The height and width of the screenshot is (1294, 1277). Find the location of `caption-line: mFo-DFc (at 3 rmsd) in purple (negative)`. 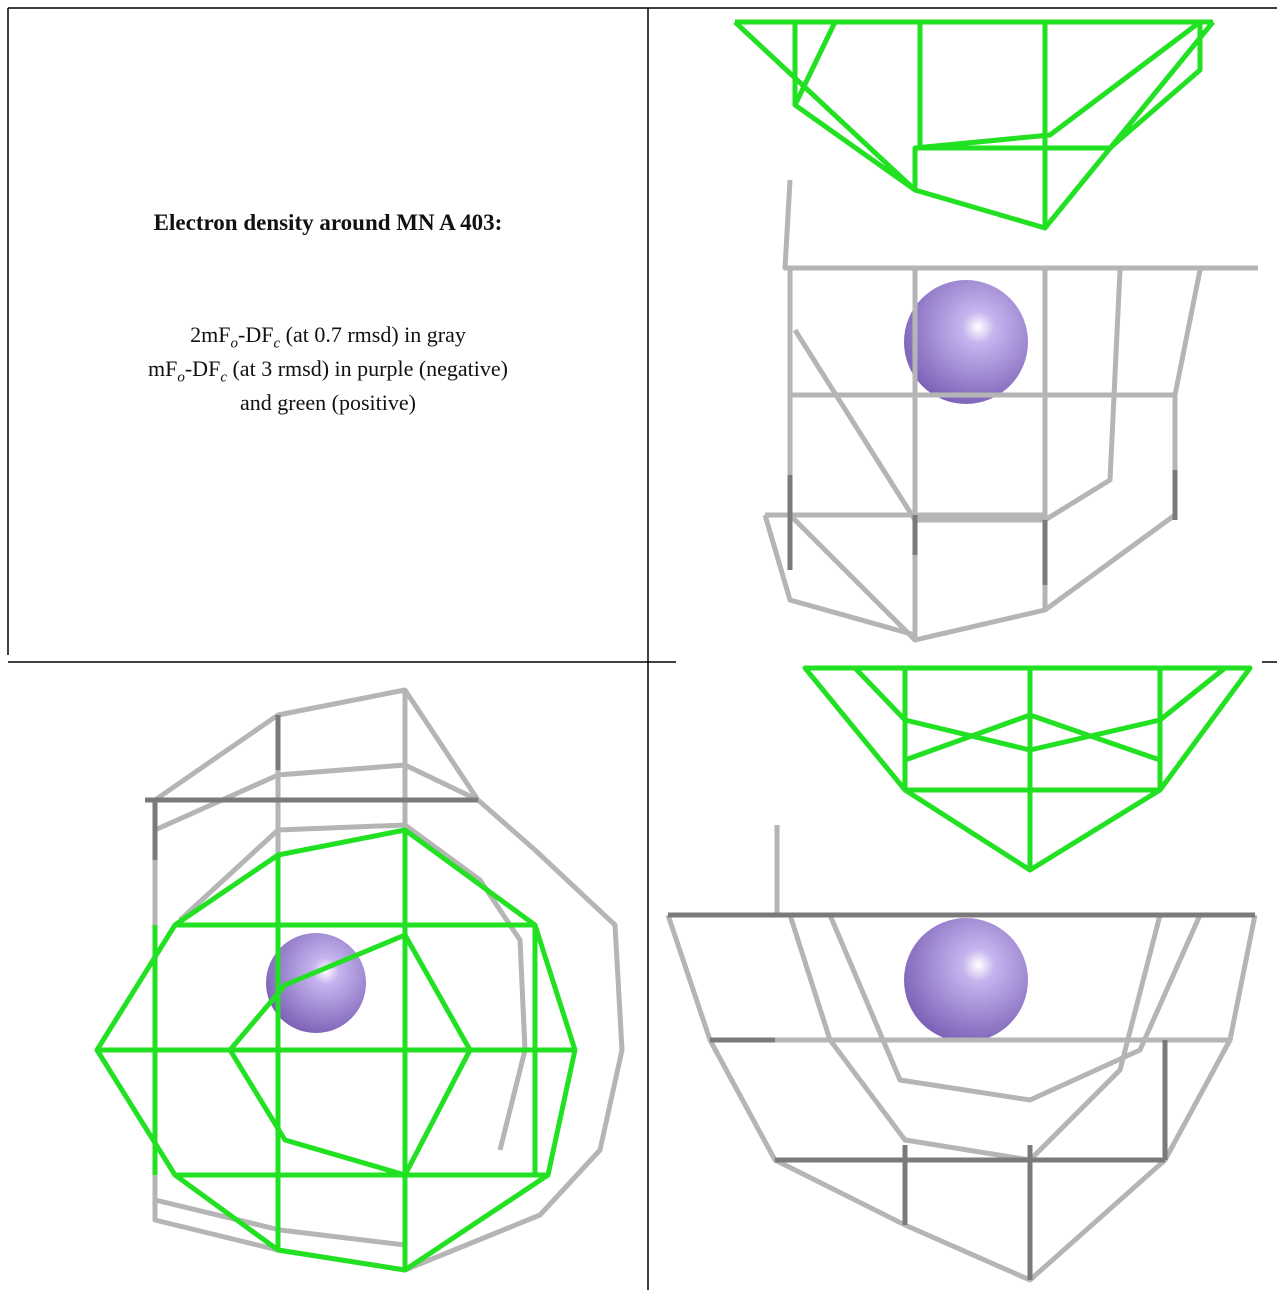

caption-line: mFo-DFc (at 3 rmsd) in purple (negative) is located at coordinates (328, 371).